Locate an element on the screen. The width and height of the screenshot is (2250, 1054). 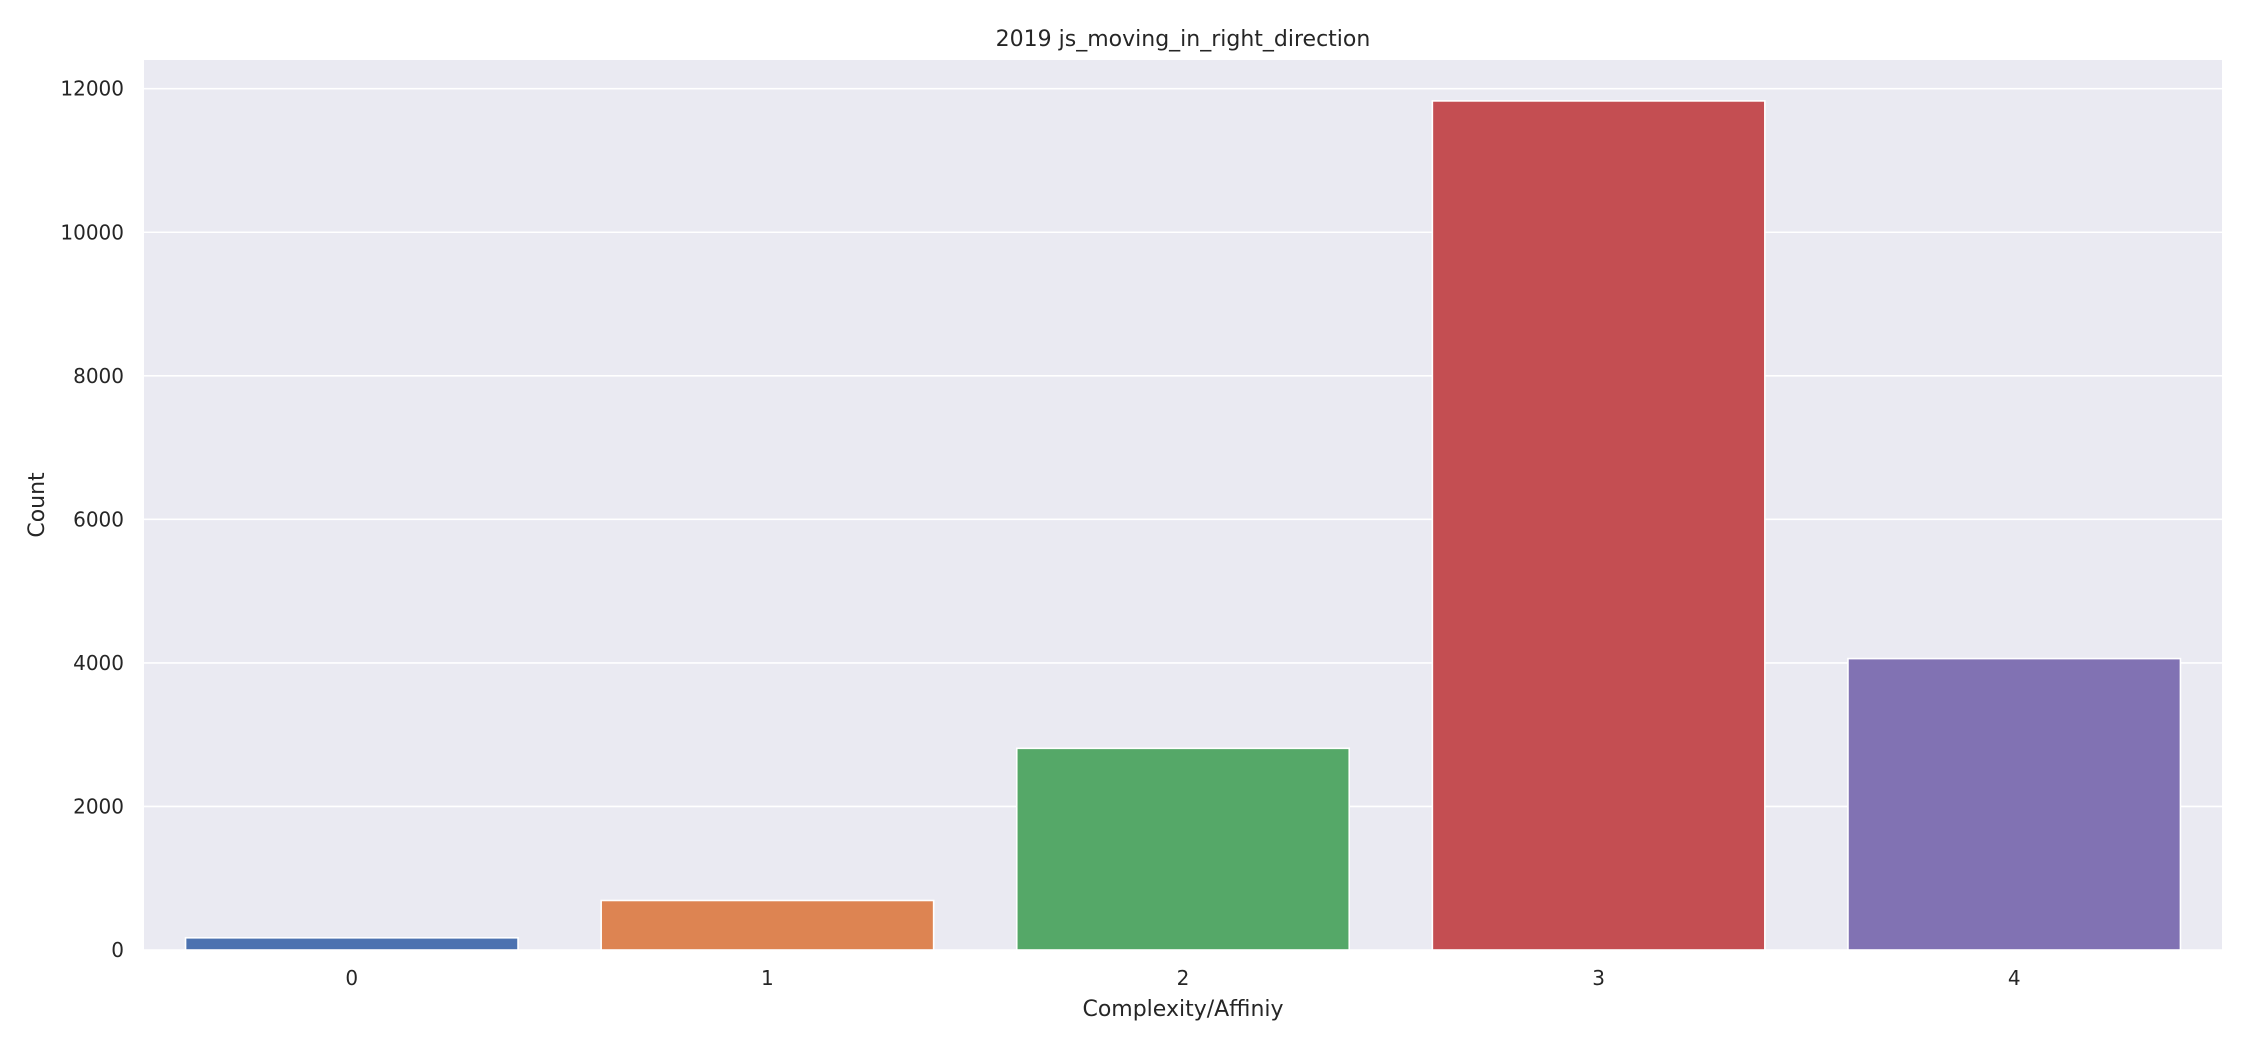
x-tick-label: 2 is located at coordinates (1183, 978).